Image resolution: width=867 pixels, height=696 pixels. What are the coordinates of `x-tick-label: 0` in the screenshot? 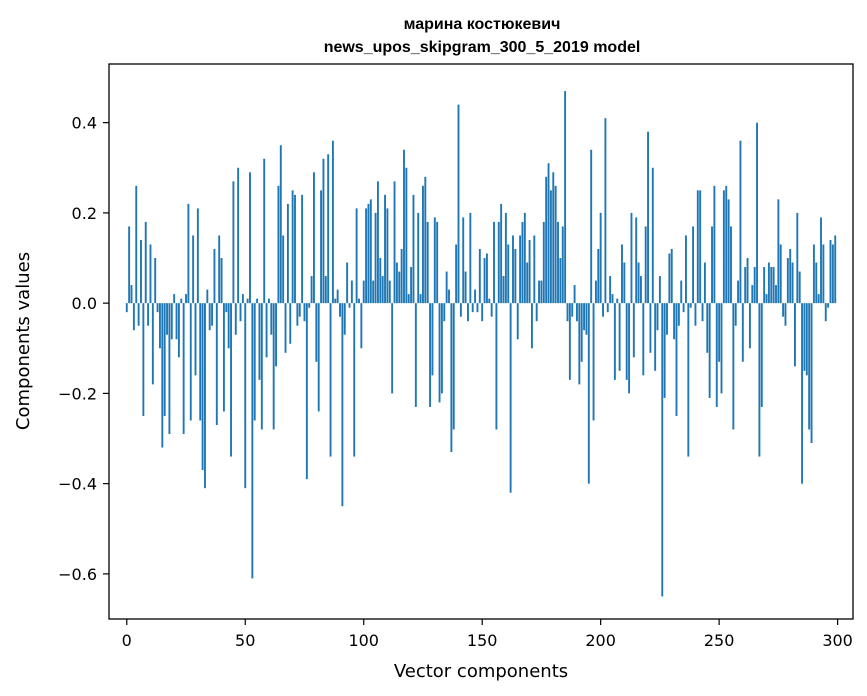 It's located at (127, 640).